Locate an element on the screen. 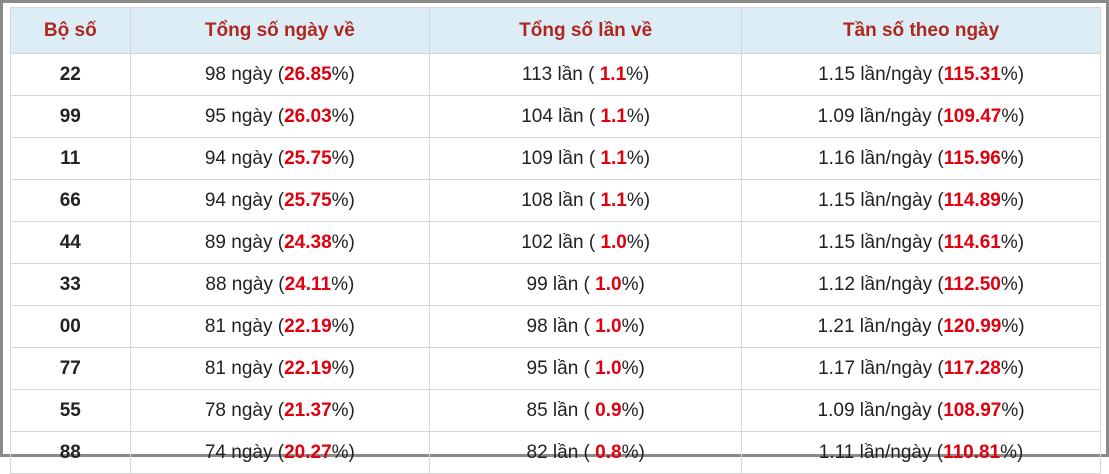 Image resolution: width=1109 pixels, height=474 pixels. cell-text: 85 lần ( is located at coordinates (561, 410).